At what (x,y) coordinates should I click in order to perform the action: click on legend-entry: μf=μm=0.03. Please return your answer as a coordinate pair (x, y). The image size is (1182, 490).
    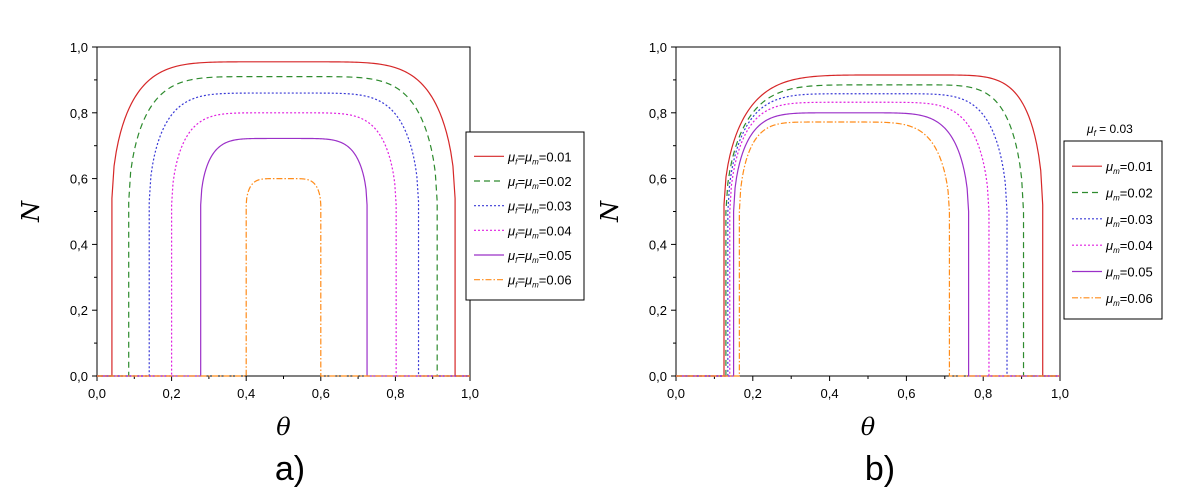
    Looking at the image, I should click on (539, 207).